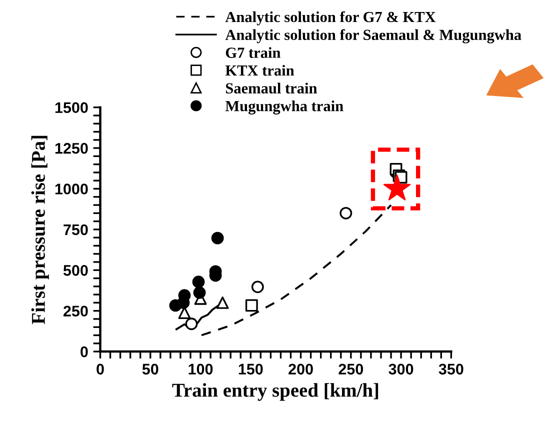 This screenshot has width=557, height=421. I want to click on y-tick-label: 1000, so click(71, 189).